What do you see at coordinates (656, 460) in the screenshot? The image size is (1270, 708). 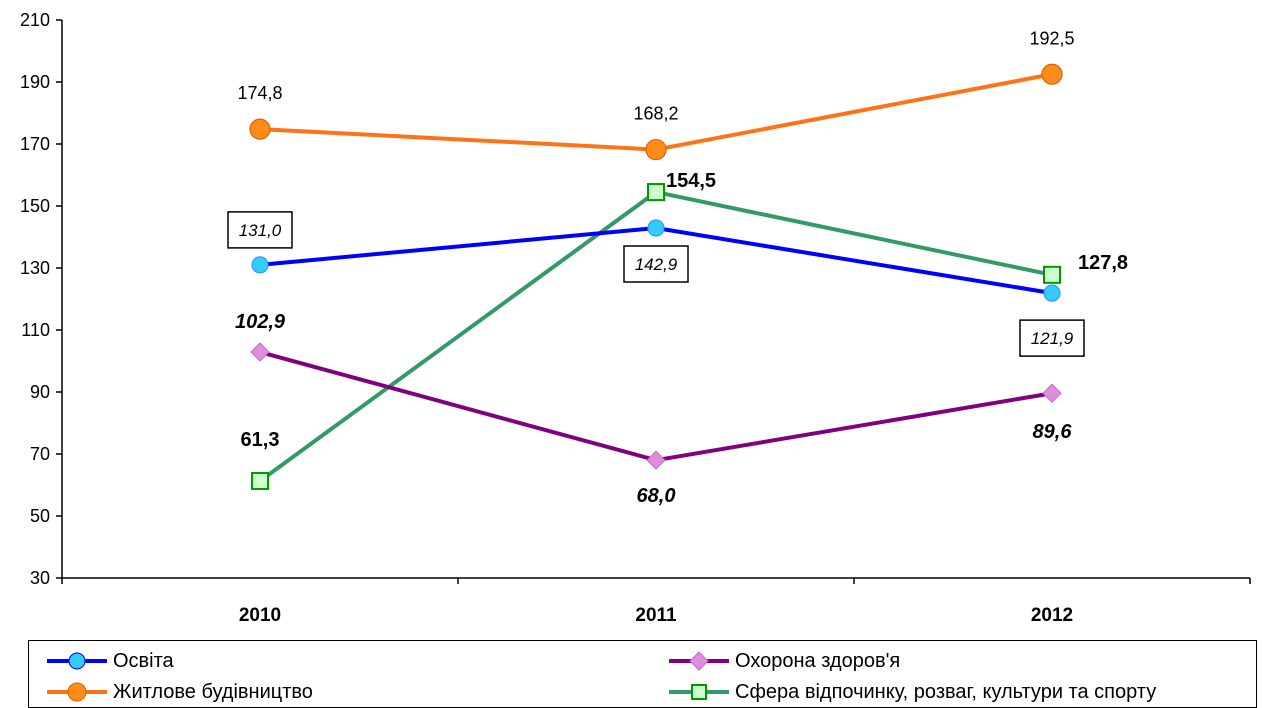 I see `marker-health-2011` at bounding box center [656, 460].